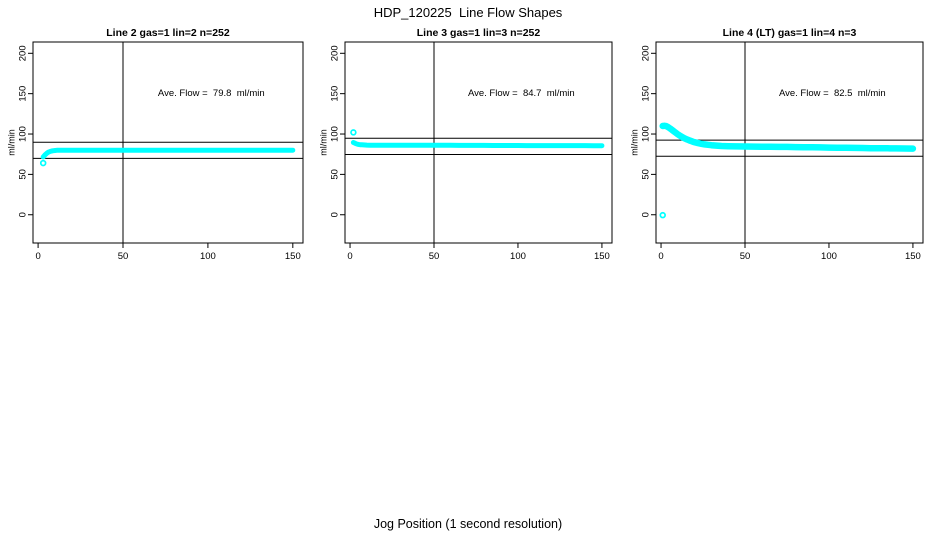  What do you see at coordinates (468, 524) in the screenshot?
I see `x-axis-label: Jog Position (1 second resolution)` at bounding box center [468, 524].